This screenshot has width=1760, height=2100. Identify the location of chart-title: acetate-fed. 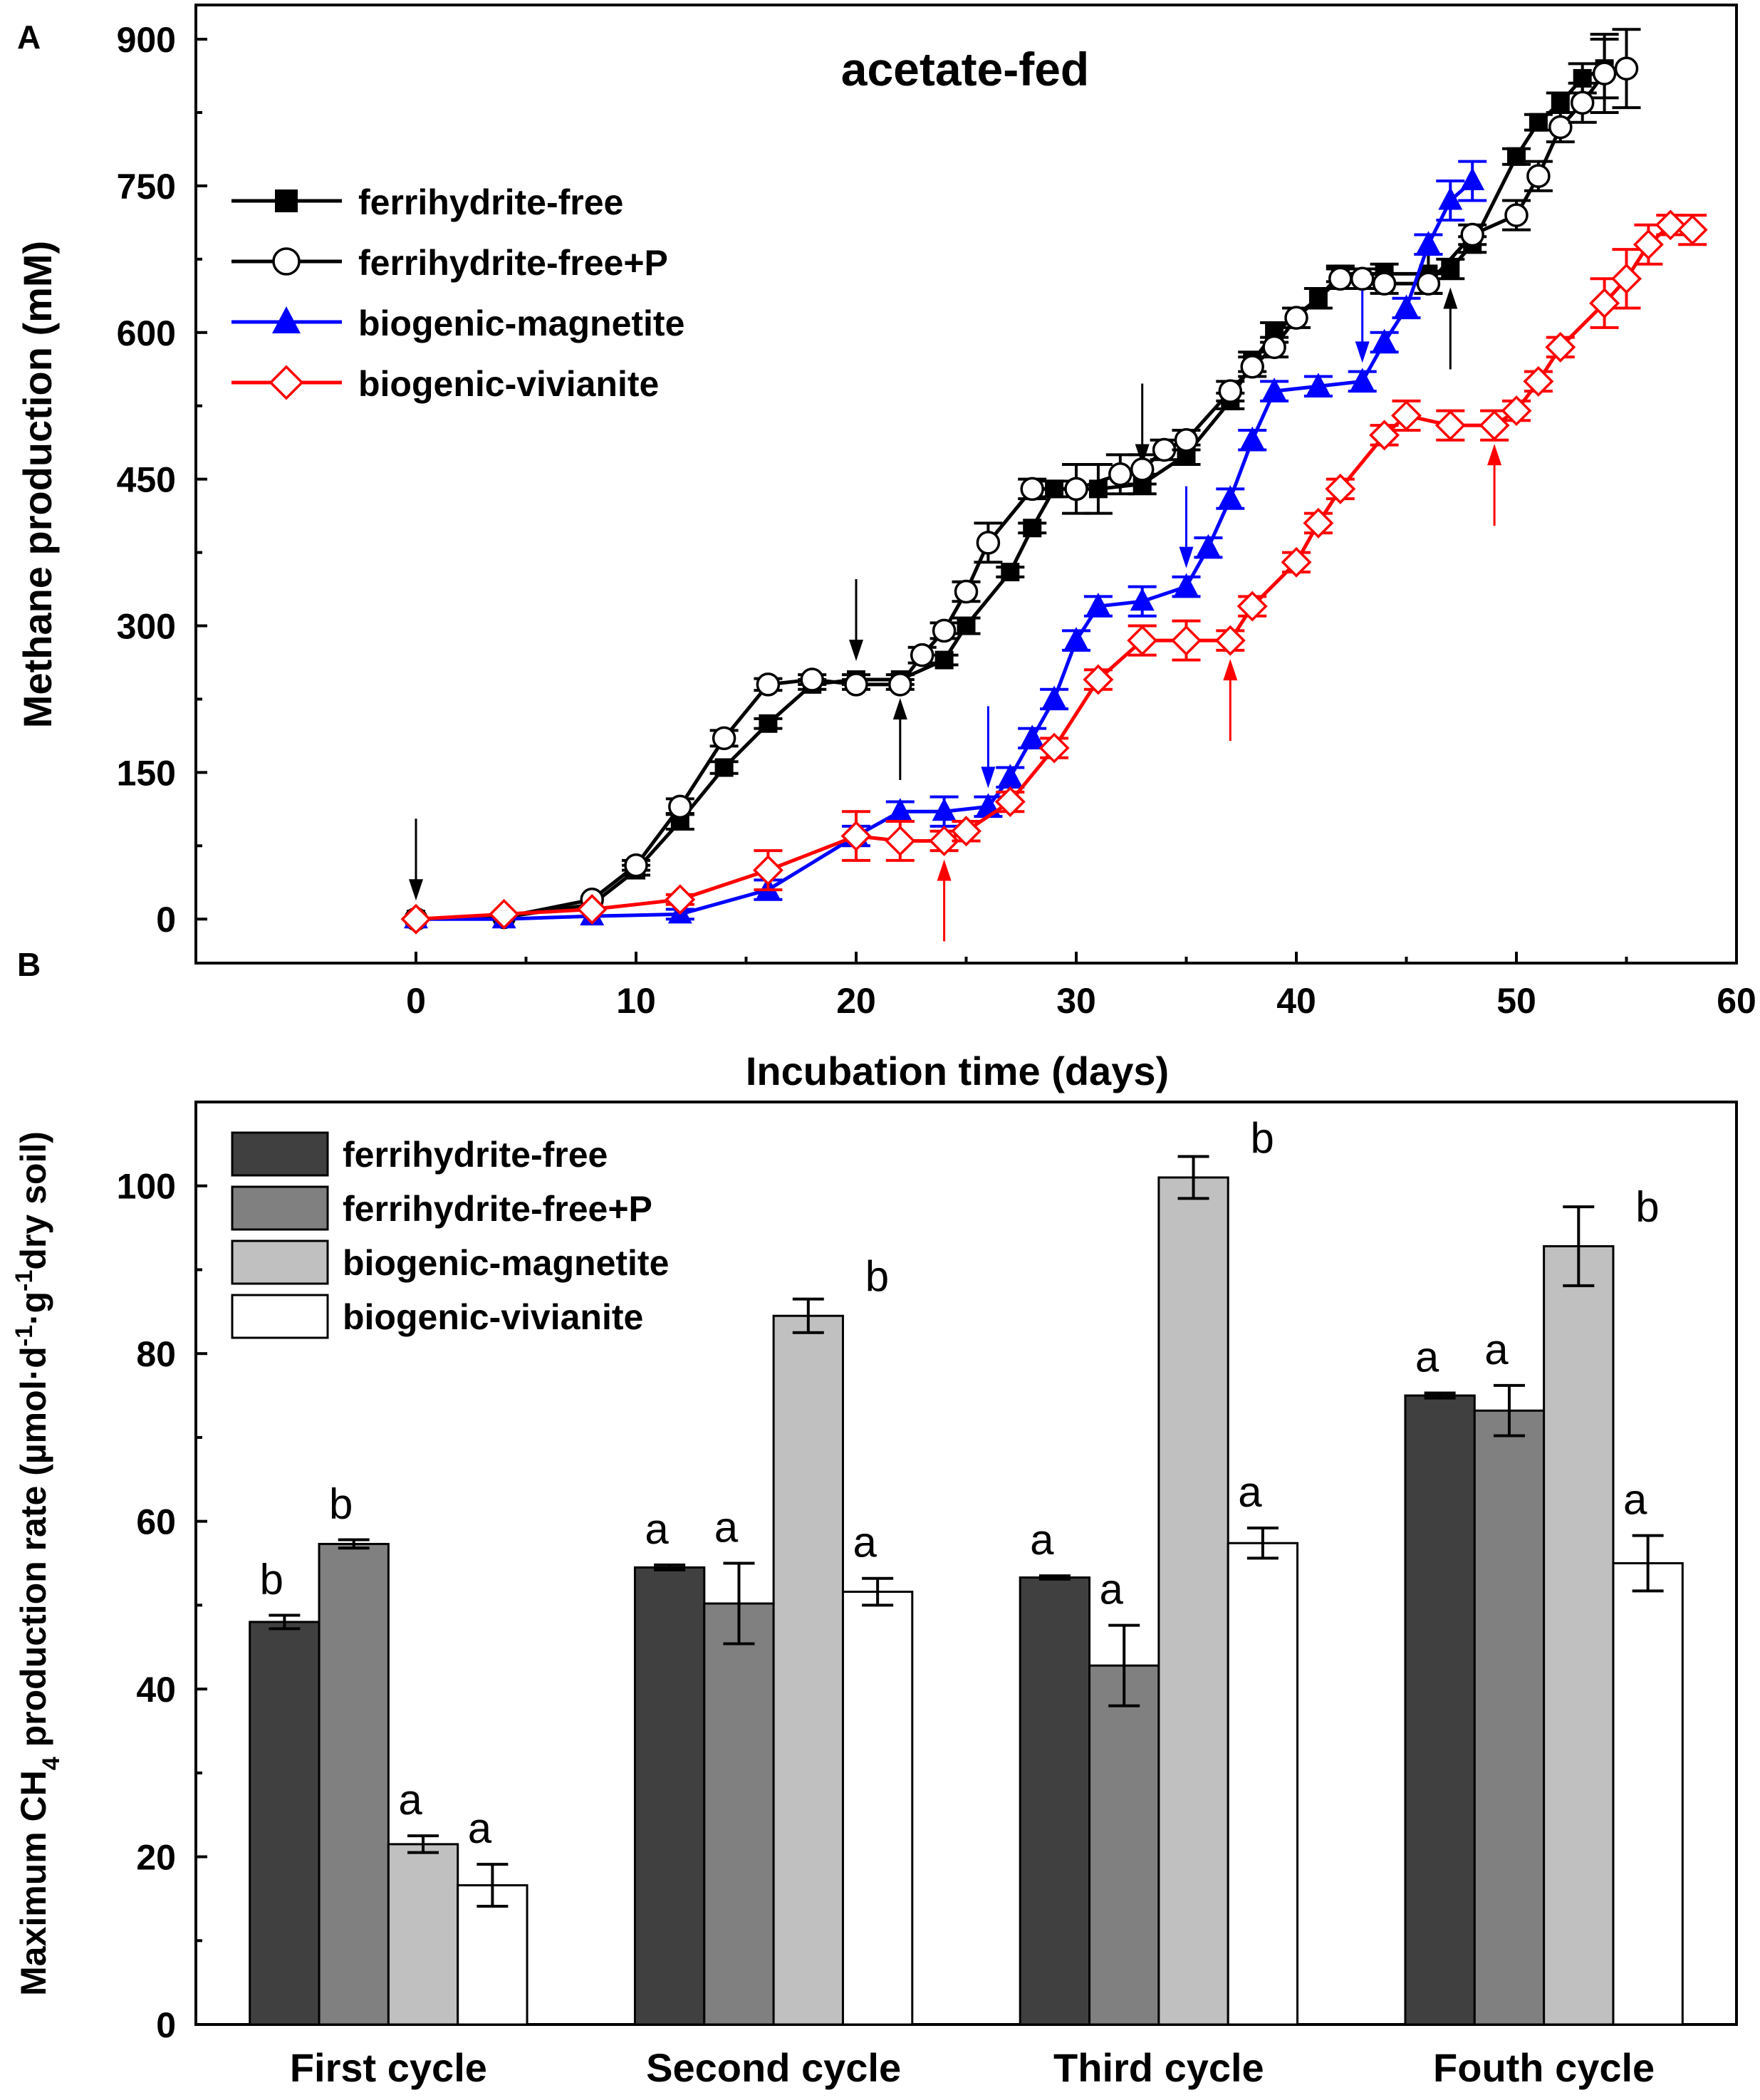
(965, 69).